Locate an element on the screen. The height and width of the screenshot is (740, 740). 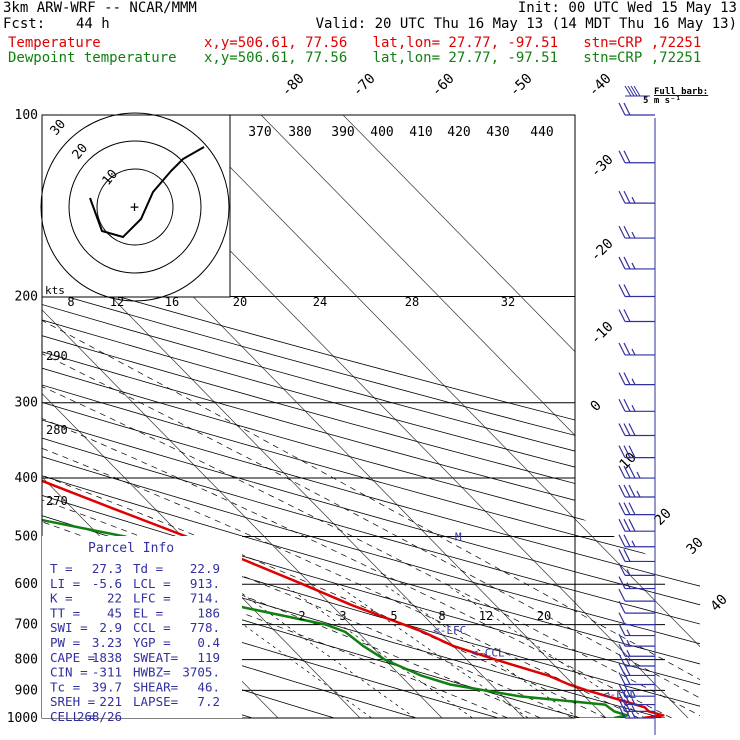
parcel-info-cell: -5.6 is located at coordinates (107, 583).